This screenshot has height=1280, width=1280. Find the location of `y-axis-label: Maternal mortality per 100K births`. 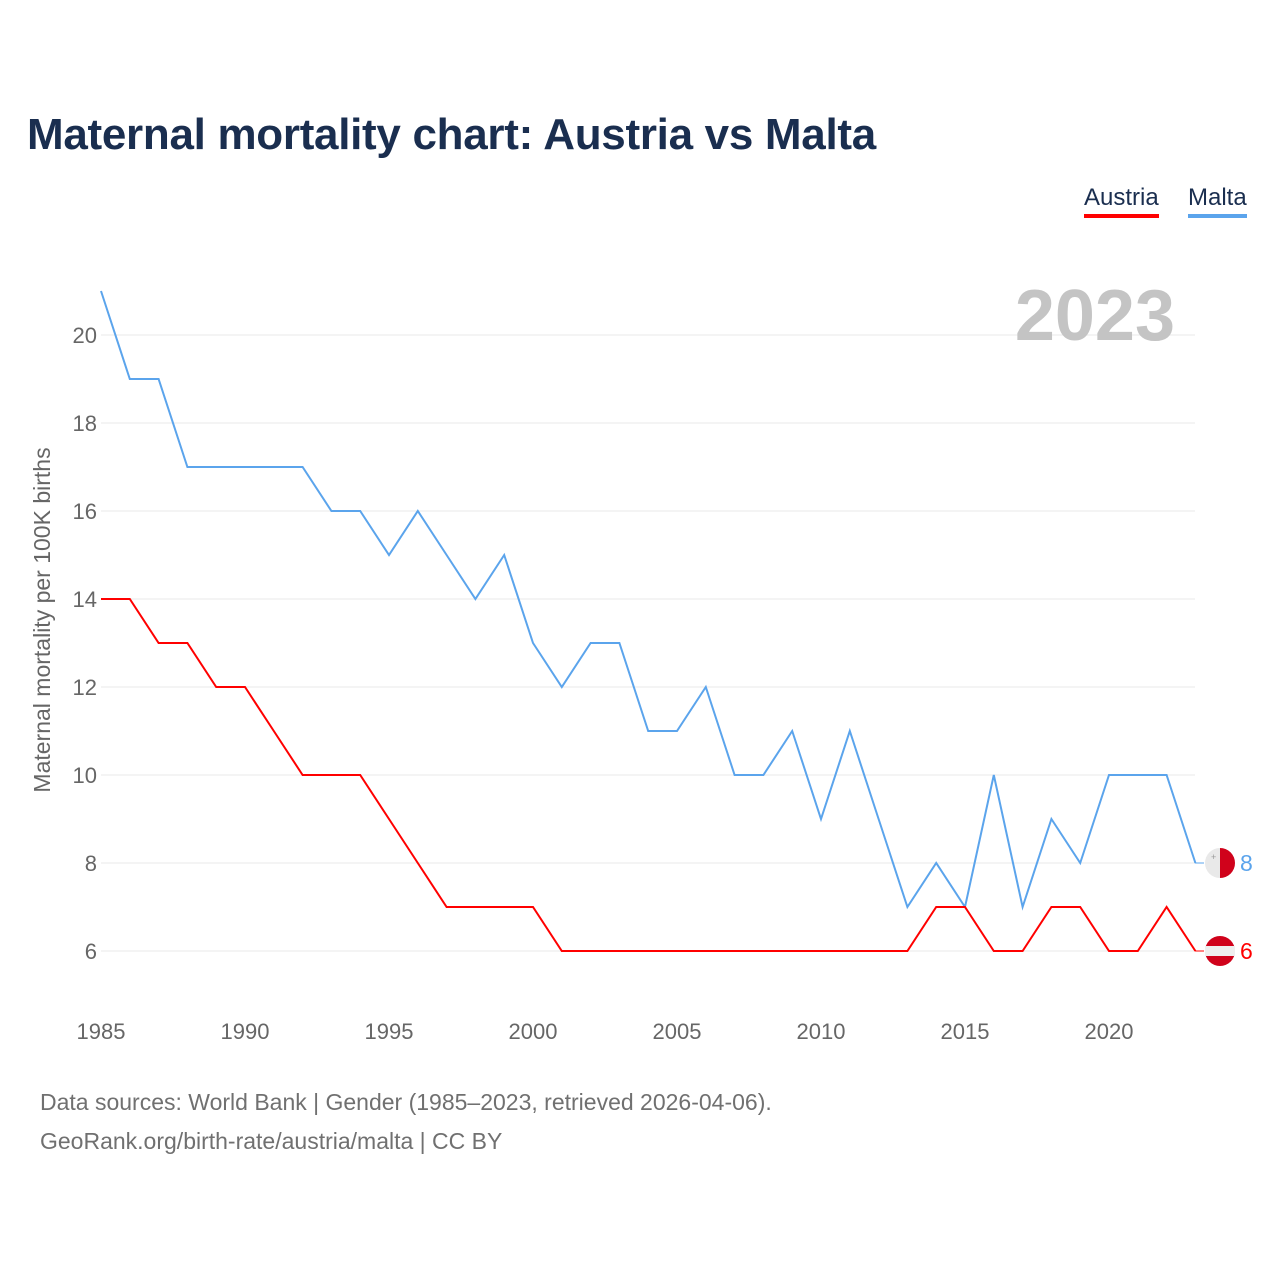

y-axis-label: Maternal mortality per 100K births is located at coordinates (42, 619).